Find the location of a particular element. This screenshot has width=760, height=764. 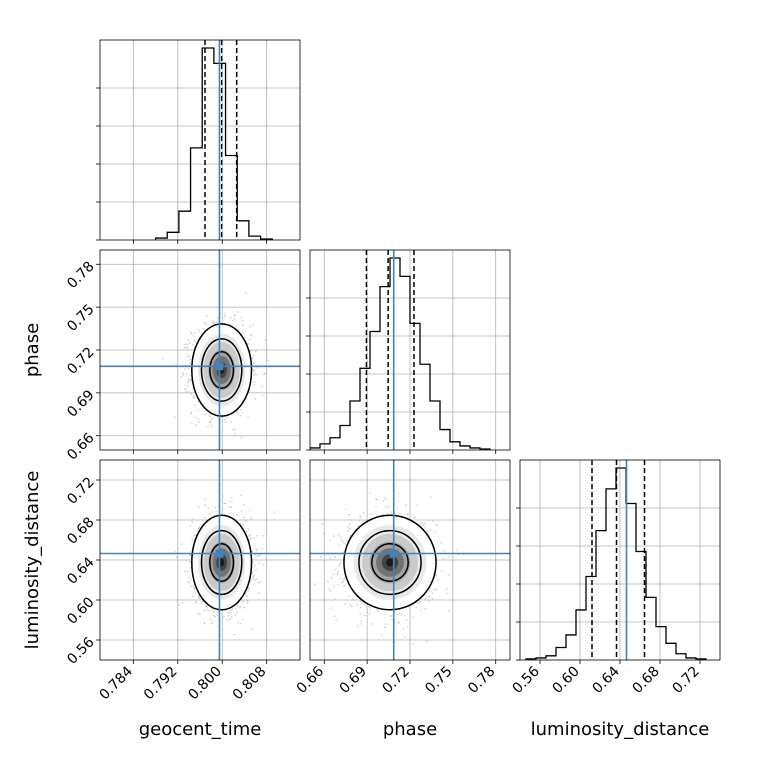

histogram-phase is located at coordinates (400, 353).